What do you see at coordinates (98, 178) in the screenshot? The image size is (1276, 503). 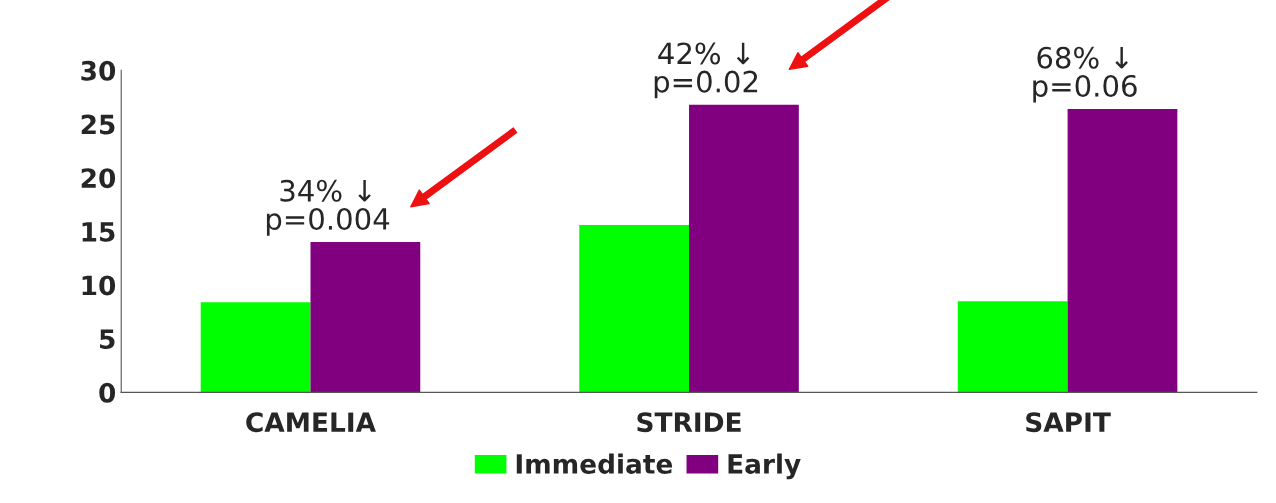 I see `y-tick-label: 20` at bounding box center [98, 178].